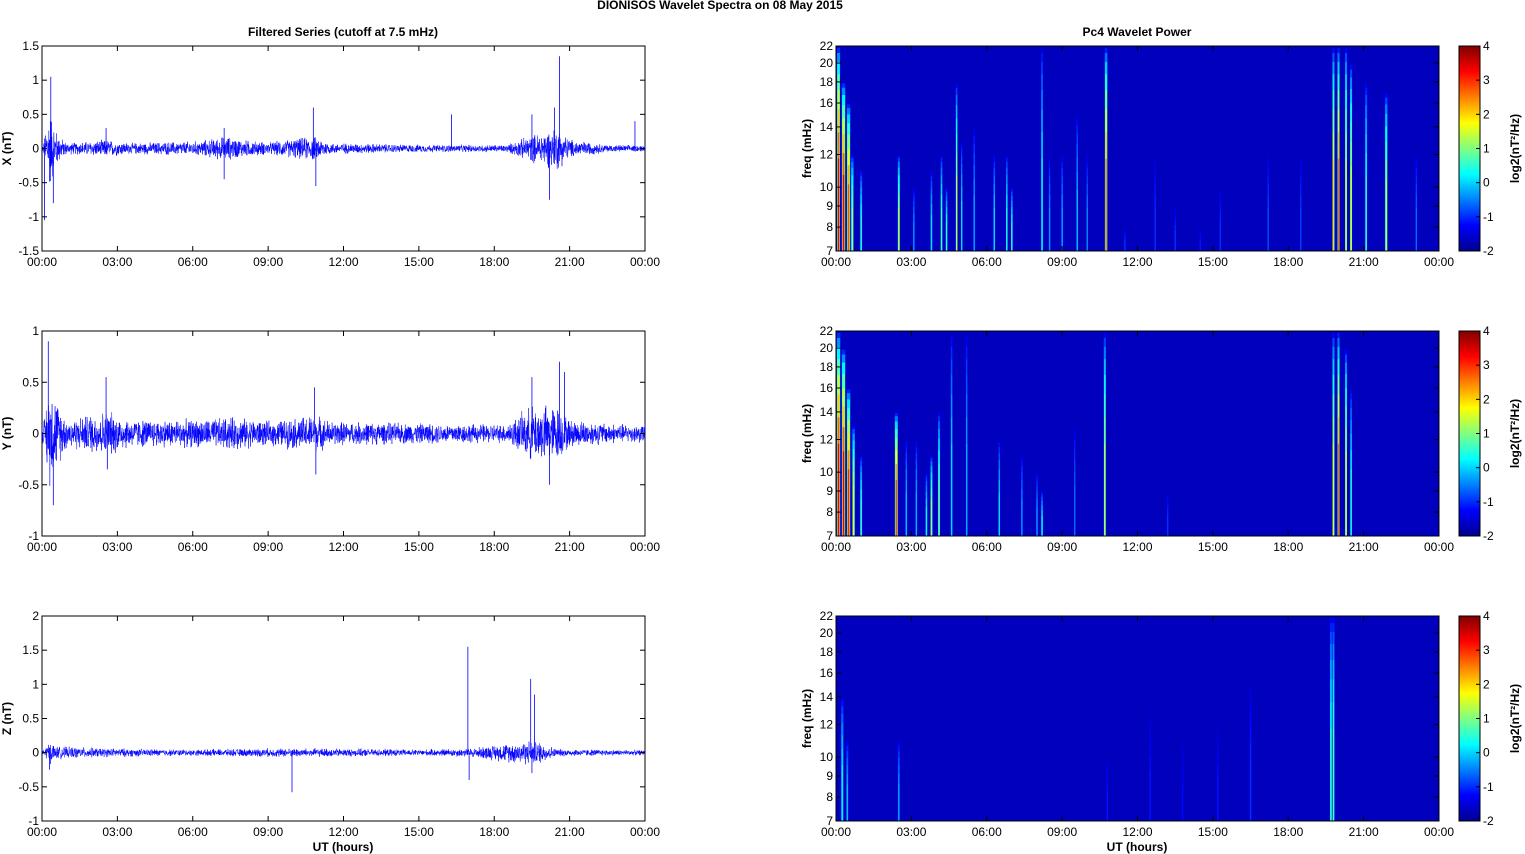  Describe the element at coordinates (35, 753) in the screenshot. I see `y-tick-label: 0` at that location.